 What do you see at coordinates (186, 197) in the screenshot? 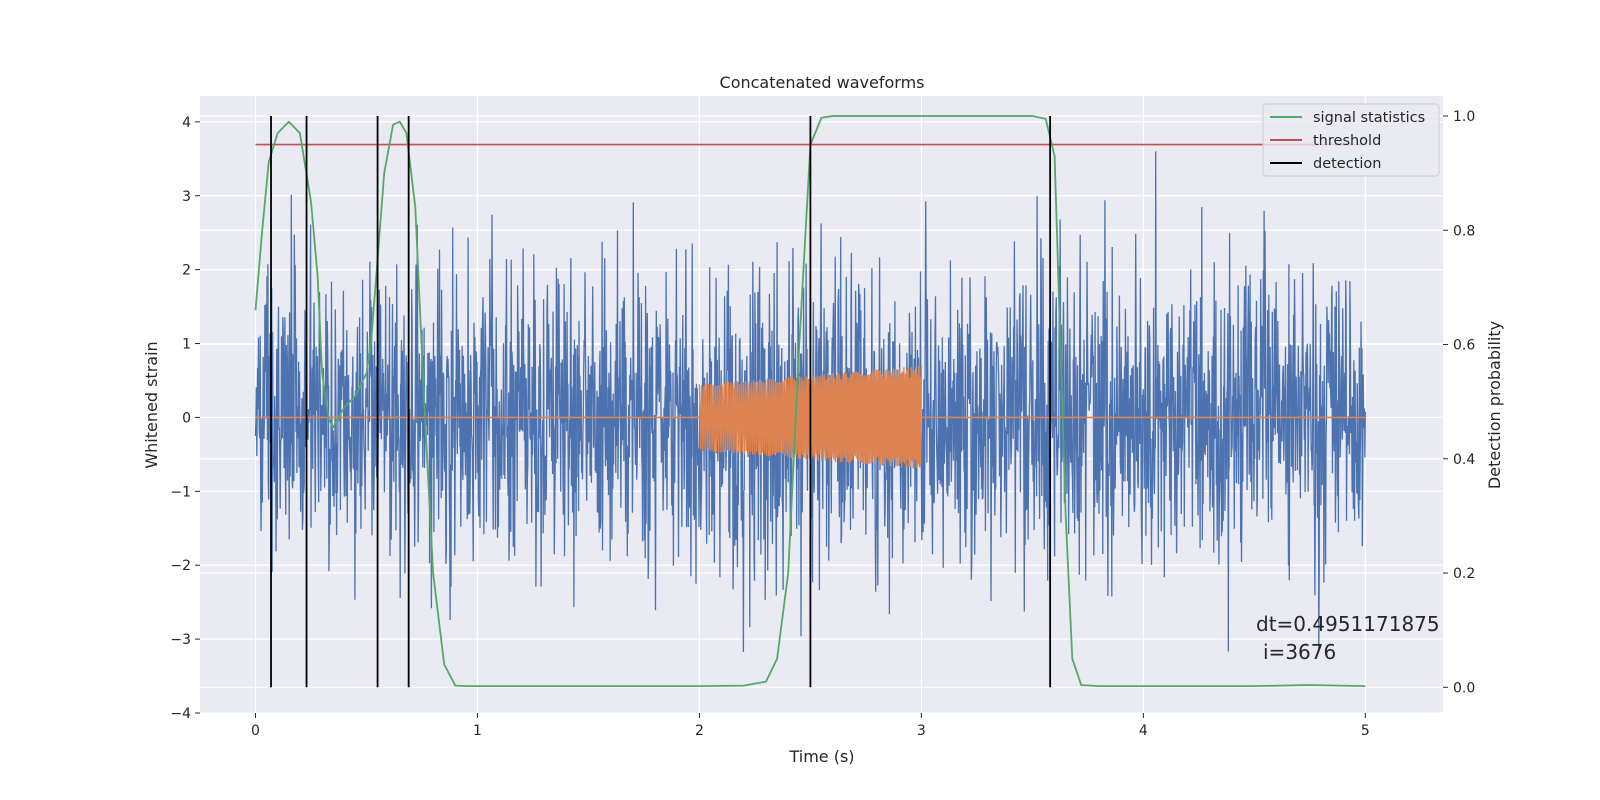
I see `y-tick-label: 3` at bounding box center [186, 197].